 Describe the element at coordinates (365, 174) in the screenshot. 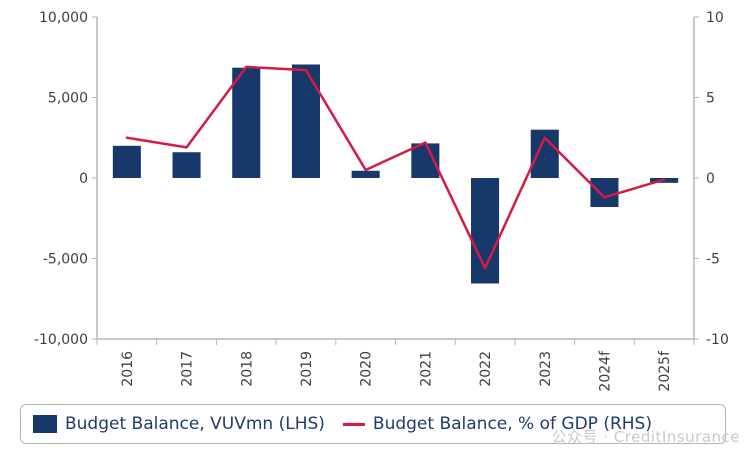

I see `bar-2020` at that location.